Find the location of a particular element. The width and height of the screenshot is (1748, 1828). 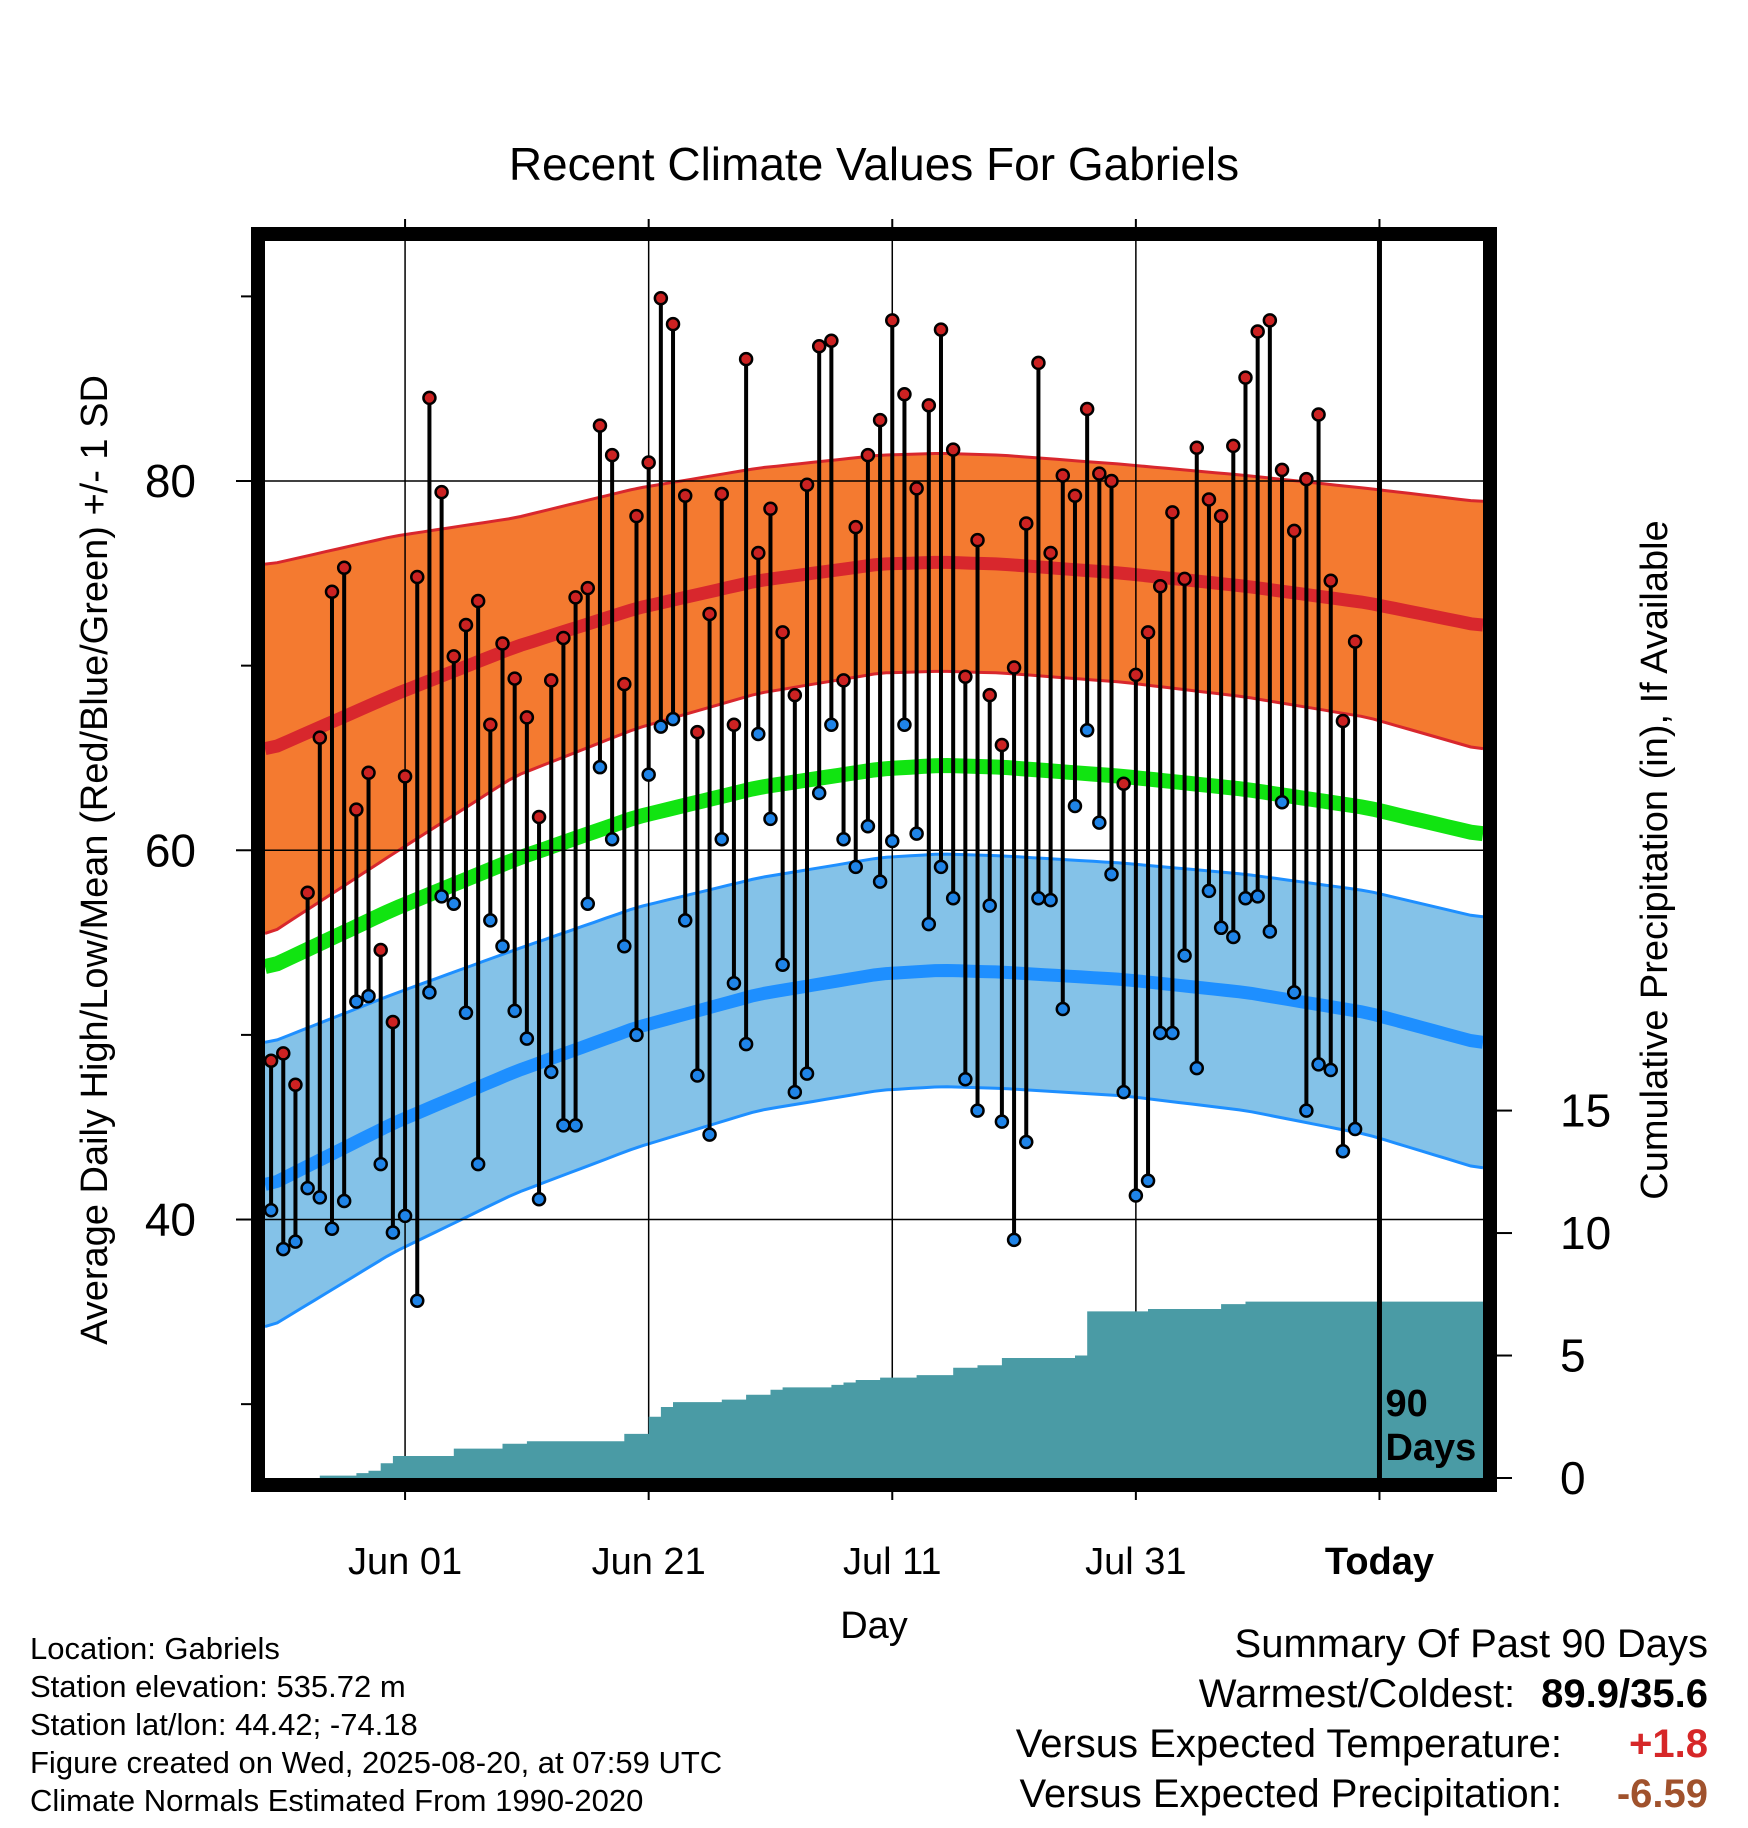

x-axis-title: Day is located at coordinates (874, 1626).